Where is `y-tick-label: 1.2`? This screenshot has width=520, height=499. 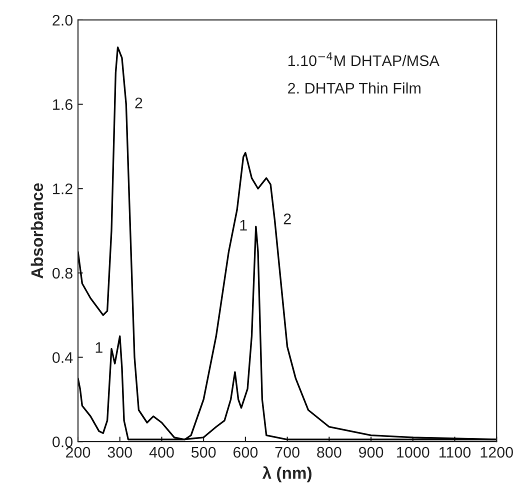 y-tick-label: 1.2 is located at coordinates (62, 188).